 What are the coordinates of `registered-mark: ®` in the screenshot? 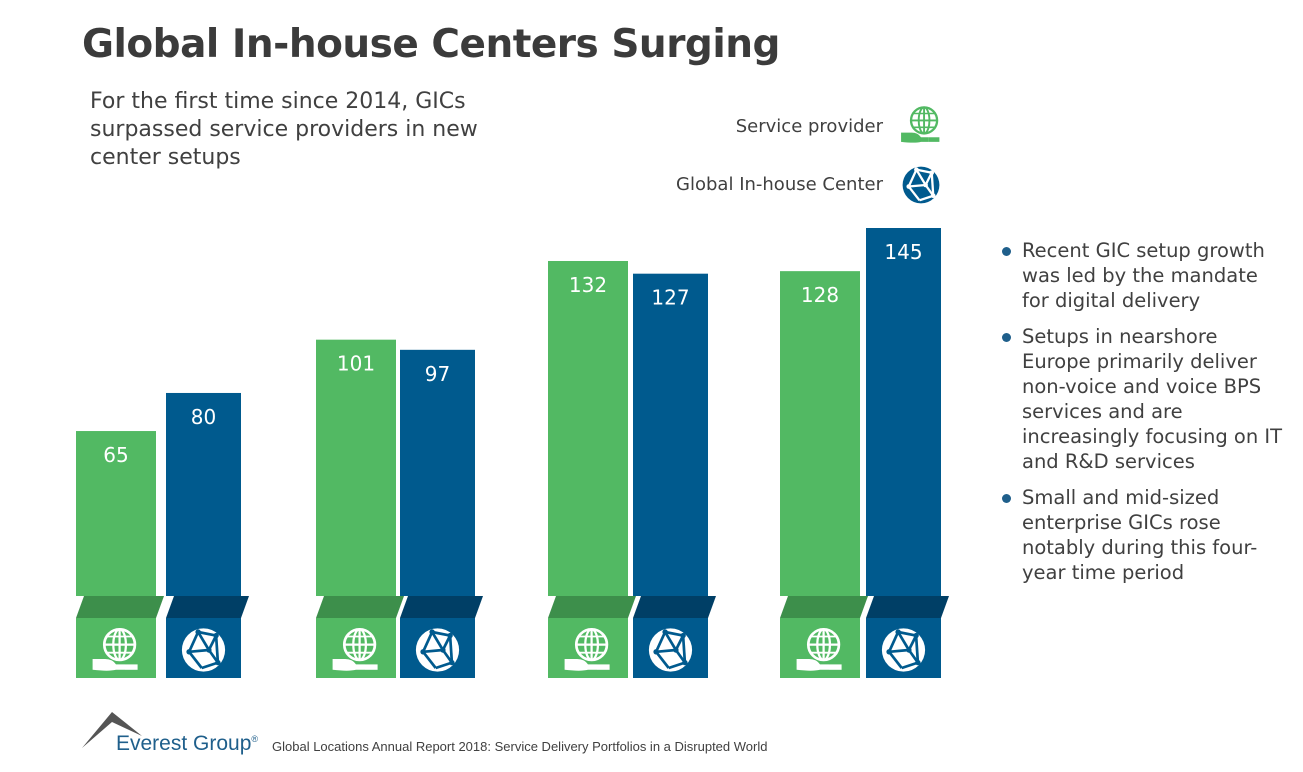 It's located at (255, 739).